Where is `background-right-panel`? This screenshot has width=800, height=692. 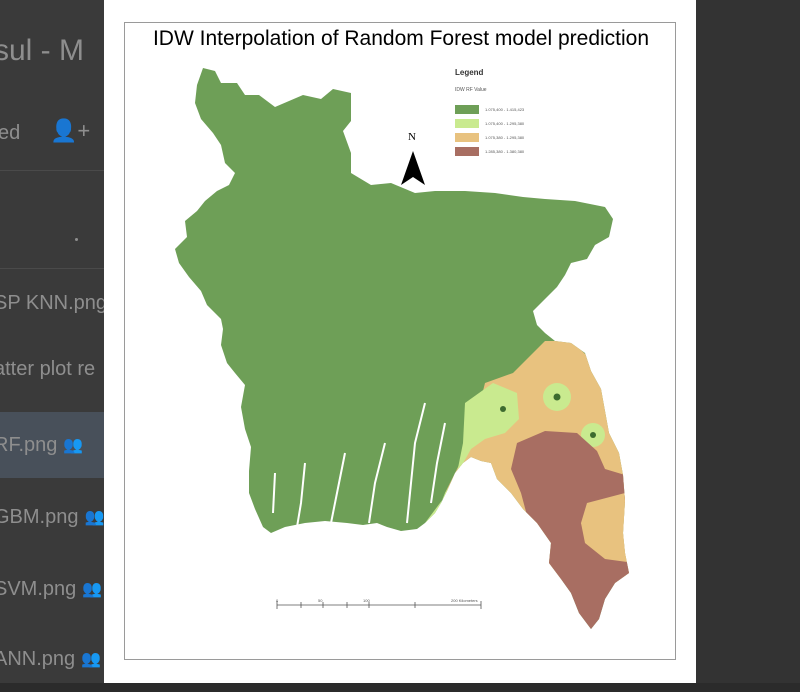 background-right-panel is located at coordinates (748, 341).